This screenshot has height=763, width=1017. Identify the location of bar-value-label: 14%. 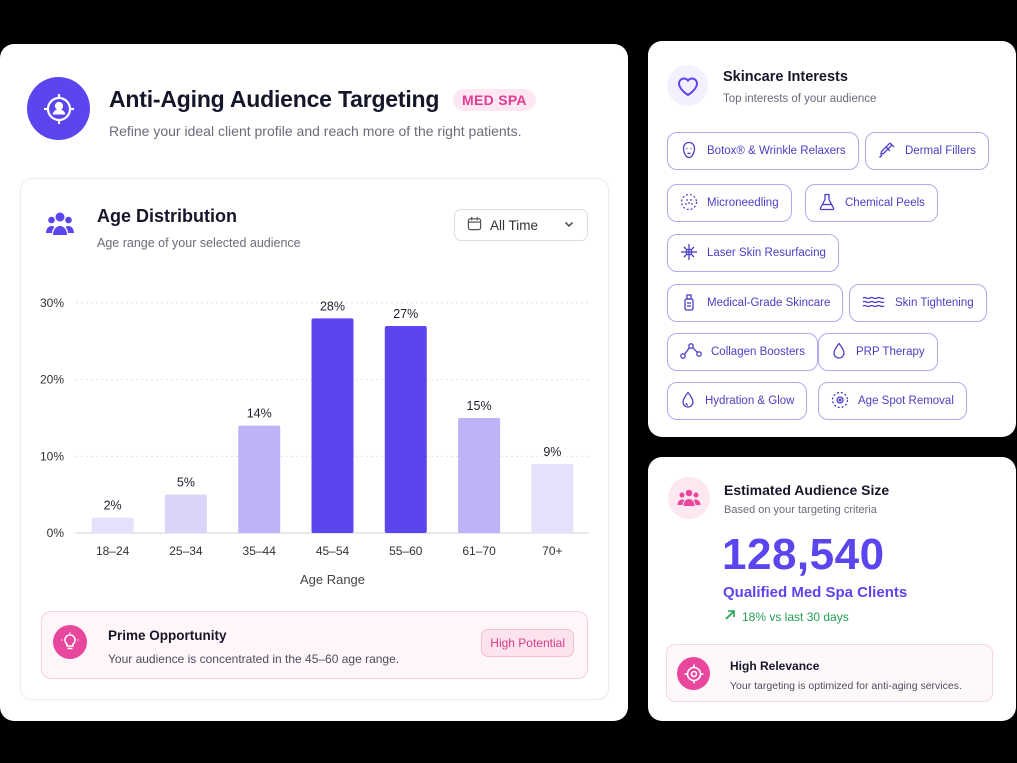
(259, 414).